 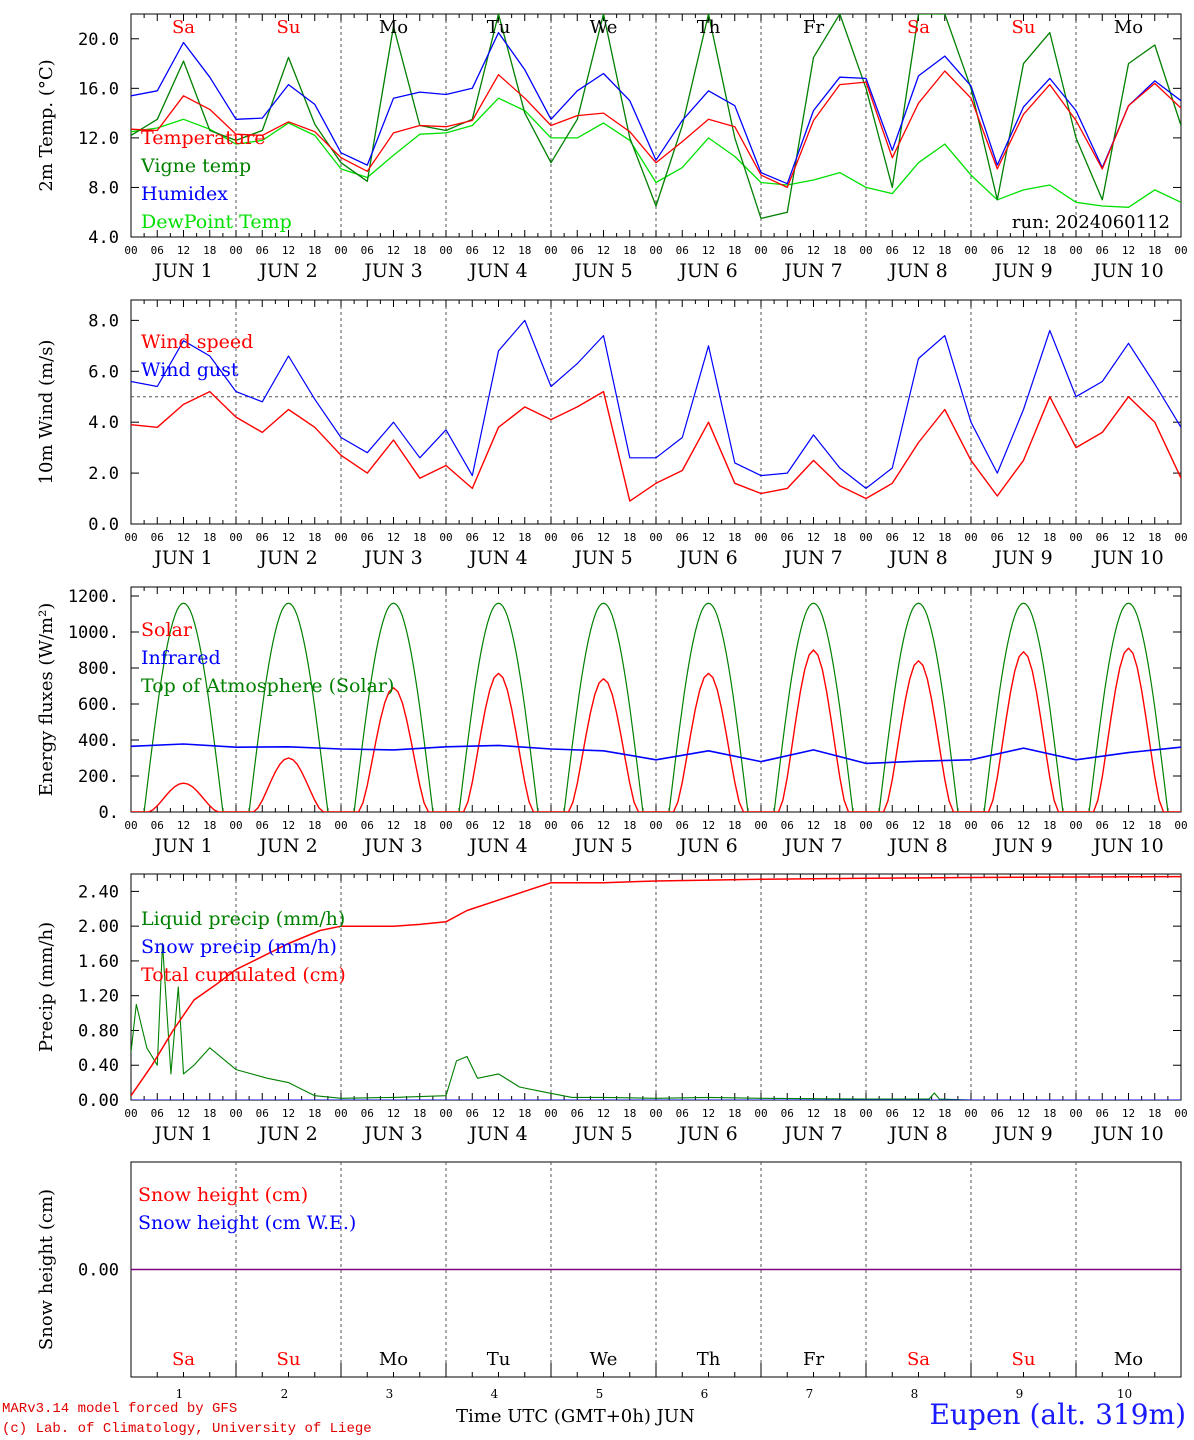 What do you see at coordinates (103, 423) in the screenshot?
I see `y-tick-label: 4.0` at bounding box center [103, 423].